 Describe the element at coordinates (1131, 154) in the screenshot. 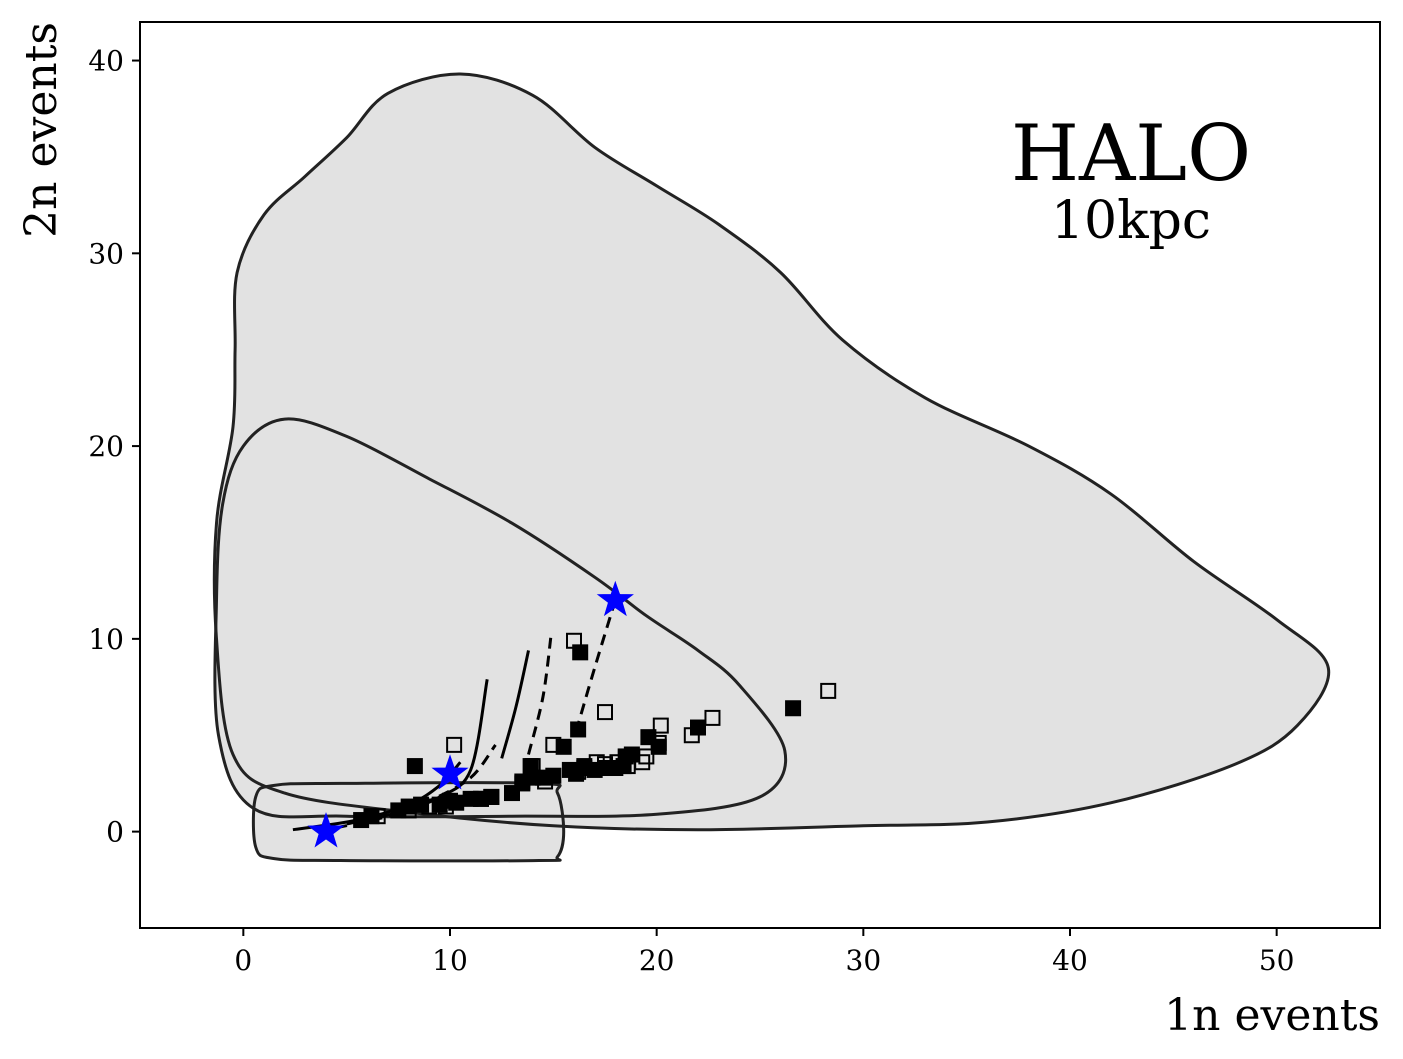

I see `chart-title: HALO` at that location.